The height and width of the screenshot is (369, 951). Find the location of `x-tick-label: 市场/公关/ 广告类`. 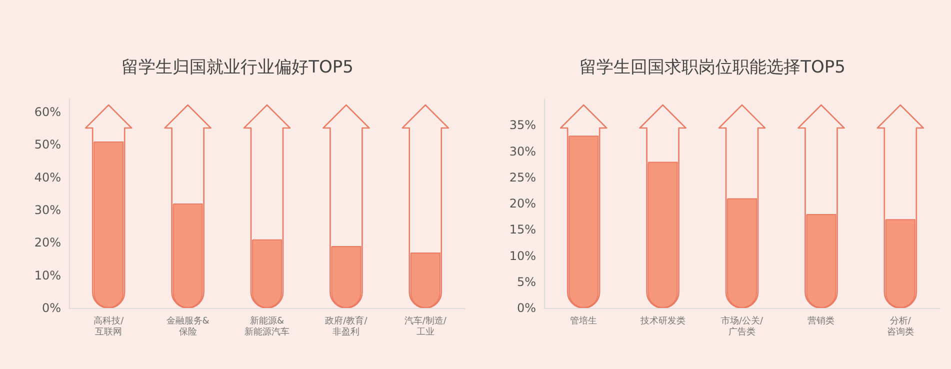

x-tick-label: 市场/公关/ 广告类 is located at coordinates (742, 327).